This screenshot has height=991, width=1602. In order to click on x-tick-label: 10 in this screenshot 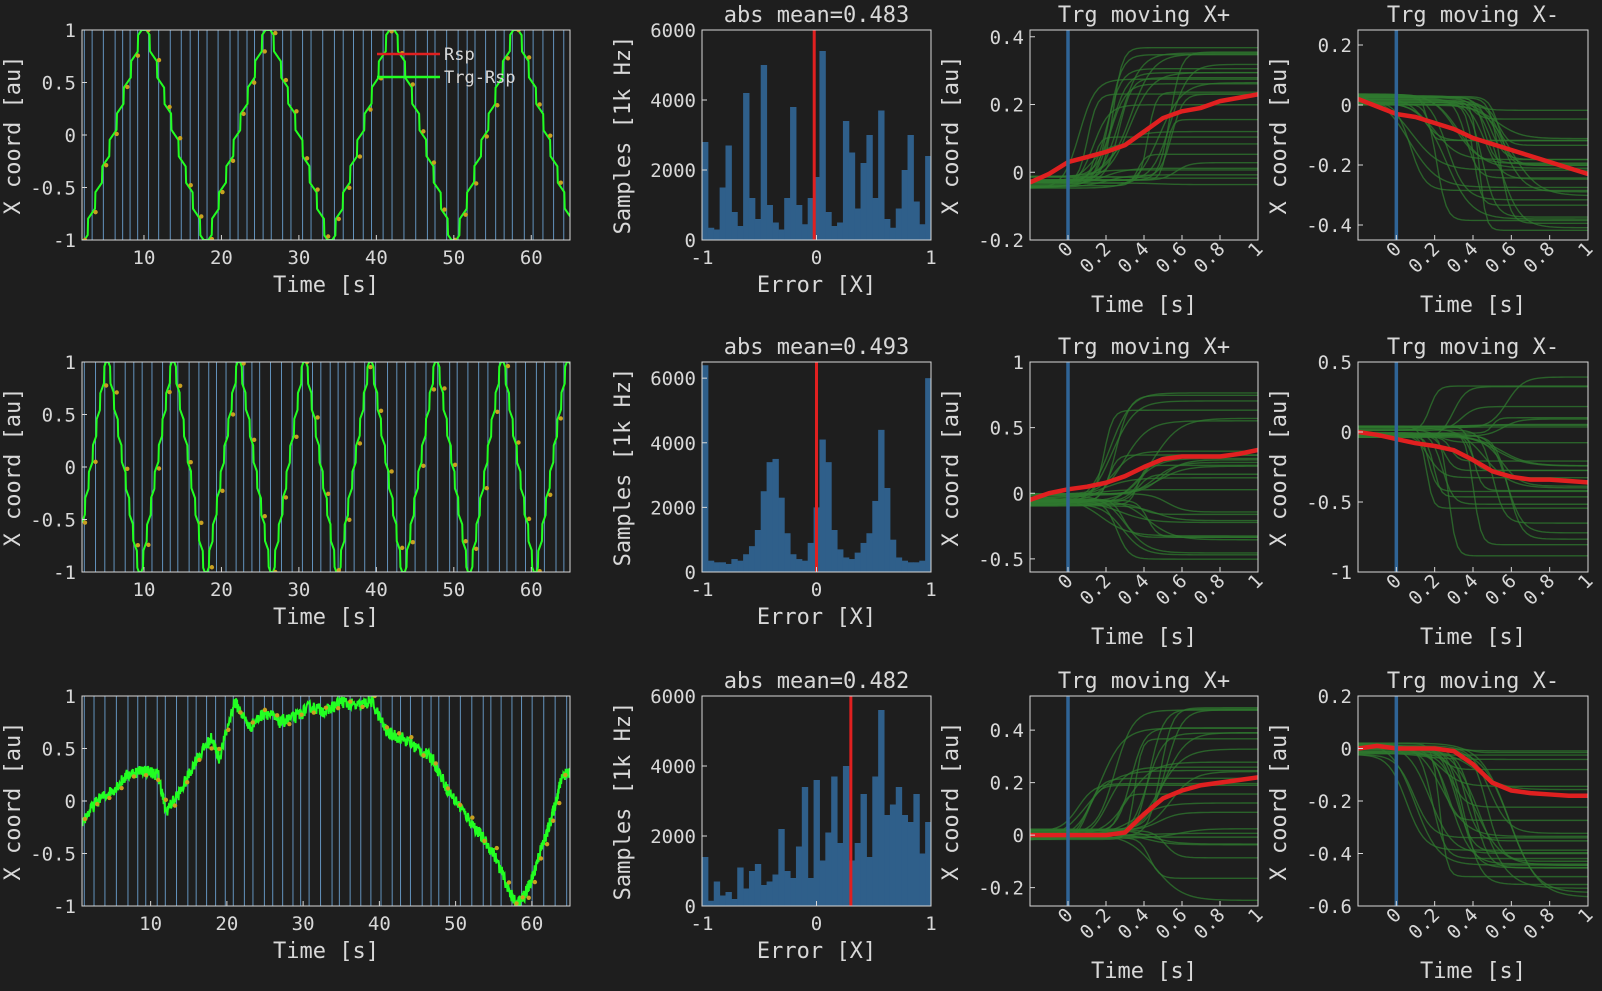, I will do `click(144, 258)`.